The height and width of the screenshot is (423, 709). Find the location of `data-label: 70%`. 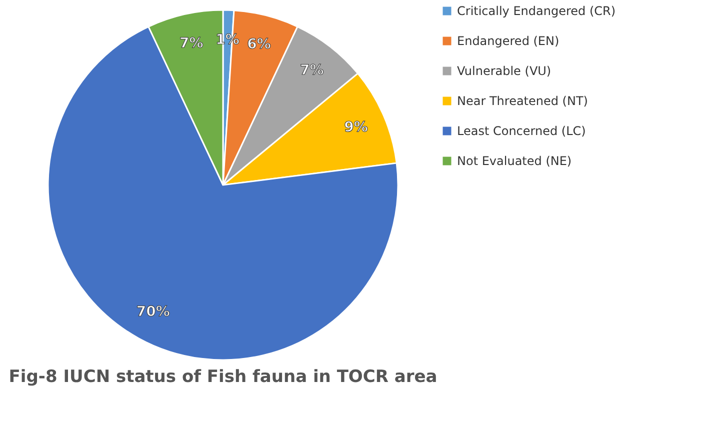

data-label: 70% is located at coordinates (153, 312).